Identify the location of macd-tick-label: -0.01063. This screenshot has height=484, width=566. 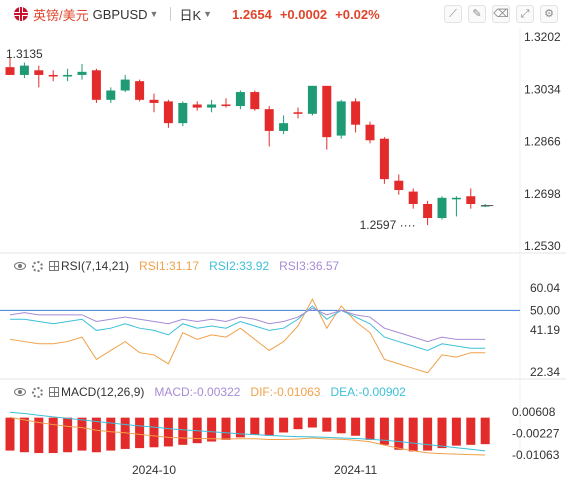
(536, 455).